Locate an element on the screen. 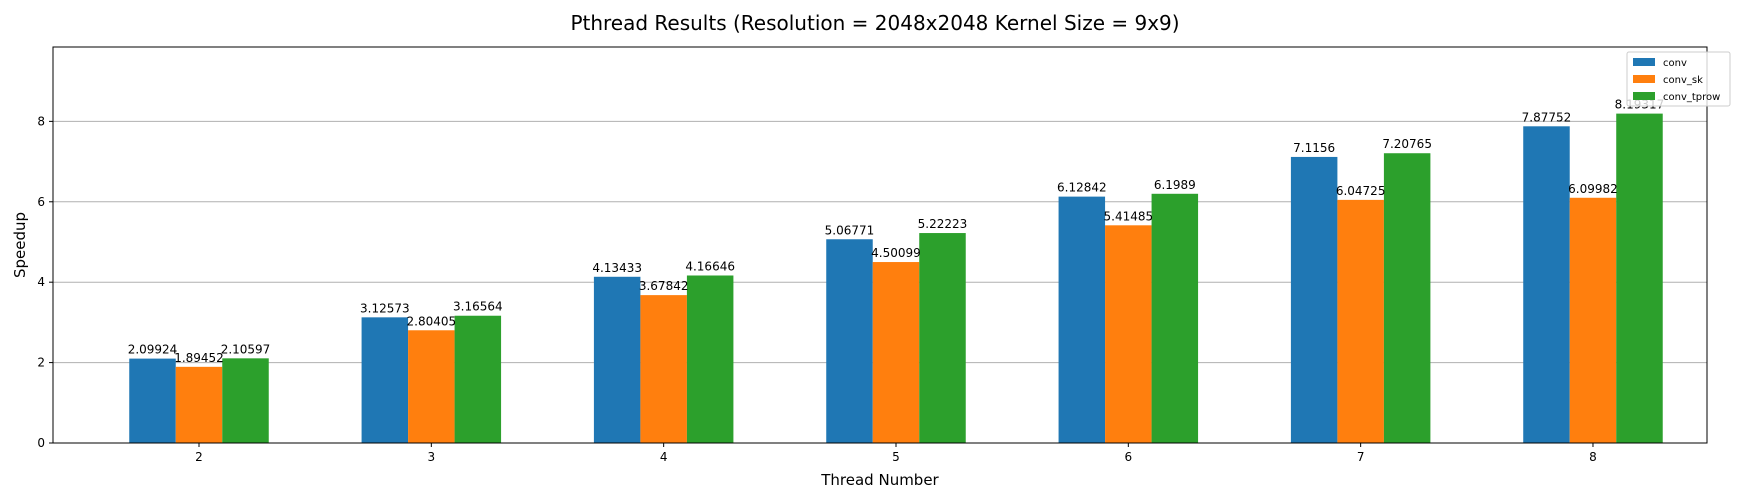 This screenshot has height=500, width=1750. data-label: 4.16646 is located at coordinates (710, 266).